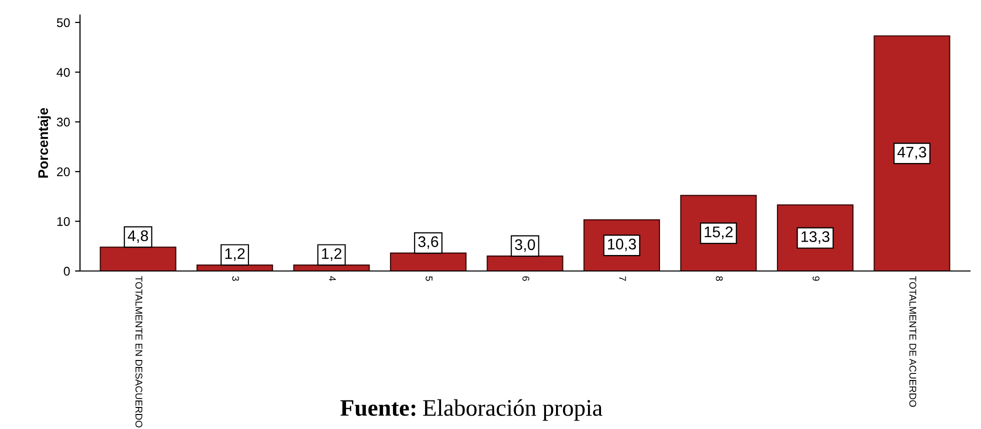  Describe the element at coordinates (429, 278) in the screenshot. I see `x-tick-label: 5` at that location.